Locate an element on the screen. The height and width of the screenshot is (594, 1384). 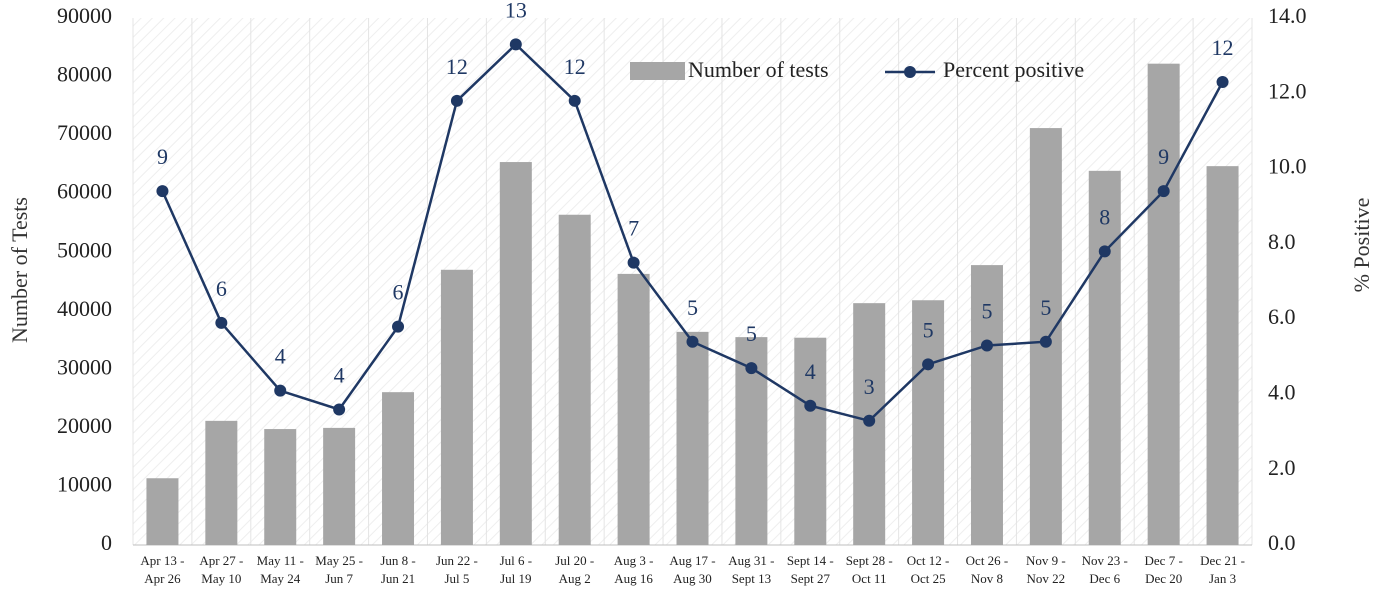
x-tick-label: Jul 19 is located at coordinates (515, 578).